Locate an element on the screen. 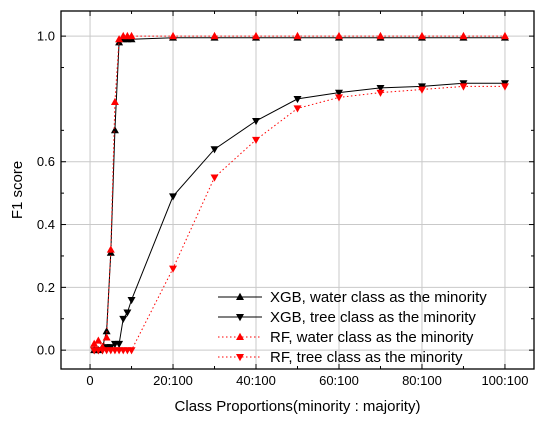  legend-entry-4: RF, tree class as the minority is located at coordinates (340, 357).